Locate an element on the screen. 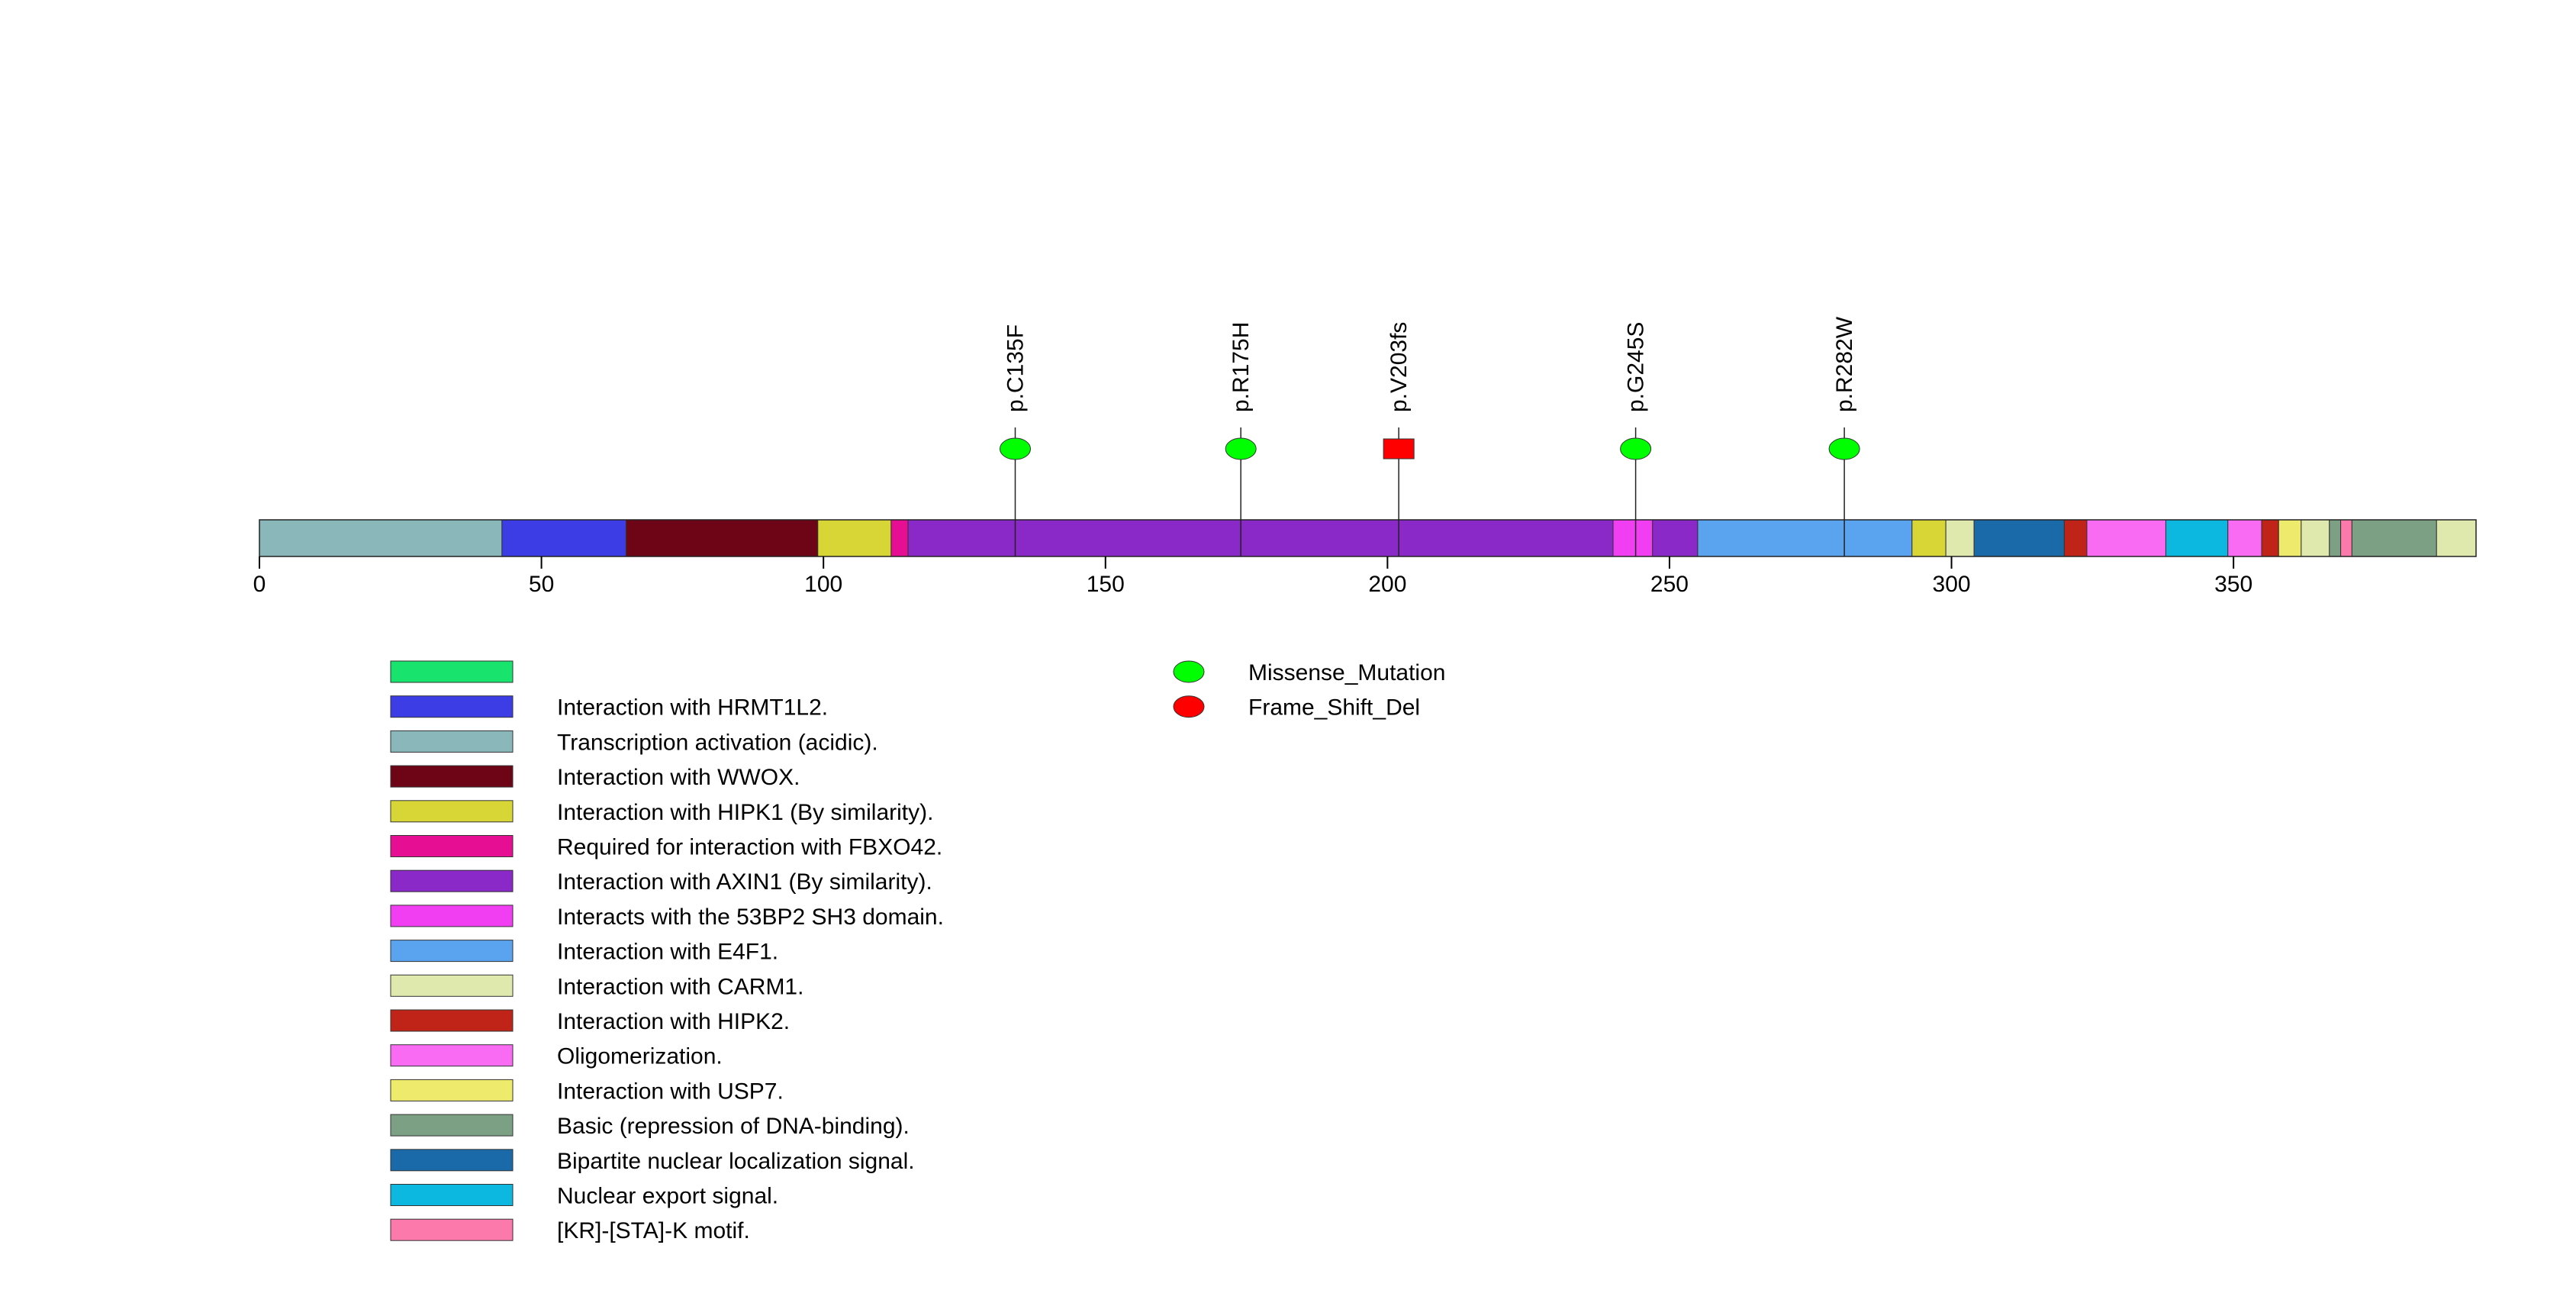 The width and height of the screenshot is (2576, 1290). legend-label: [KR]-[STA]-K motif. is located at coordinates (653, 1230).